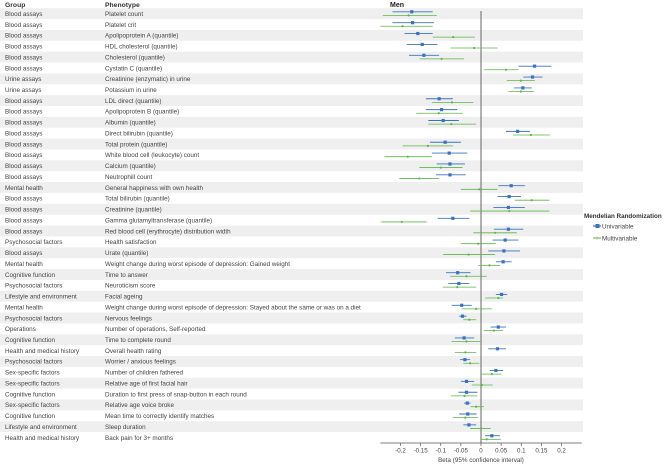 This screenshot has height=465, width=669. What do you see at coordinates (131, 242) in the screenshot?
I see `row-phenotype-label: Health satisfaction` at bounding box center [131, 242].